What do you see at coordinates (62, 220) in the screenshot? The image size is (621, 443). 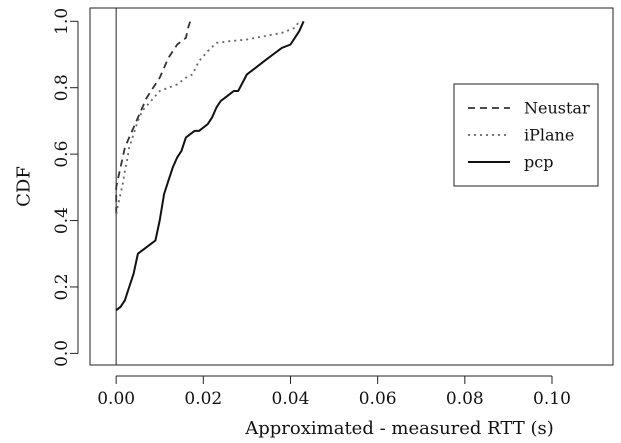 I see `y-tick-label: 0.4` at bounding box center [62, 220].